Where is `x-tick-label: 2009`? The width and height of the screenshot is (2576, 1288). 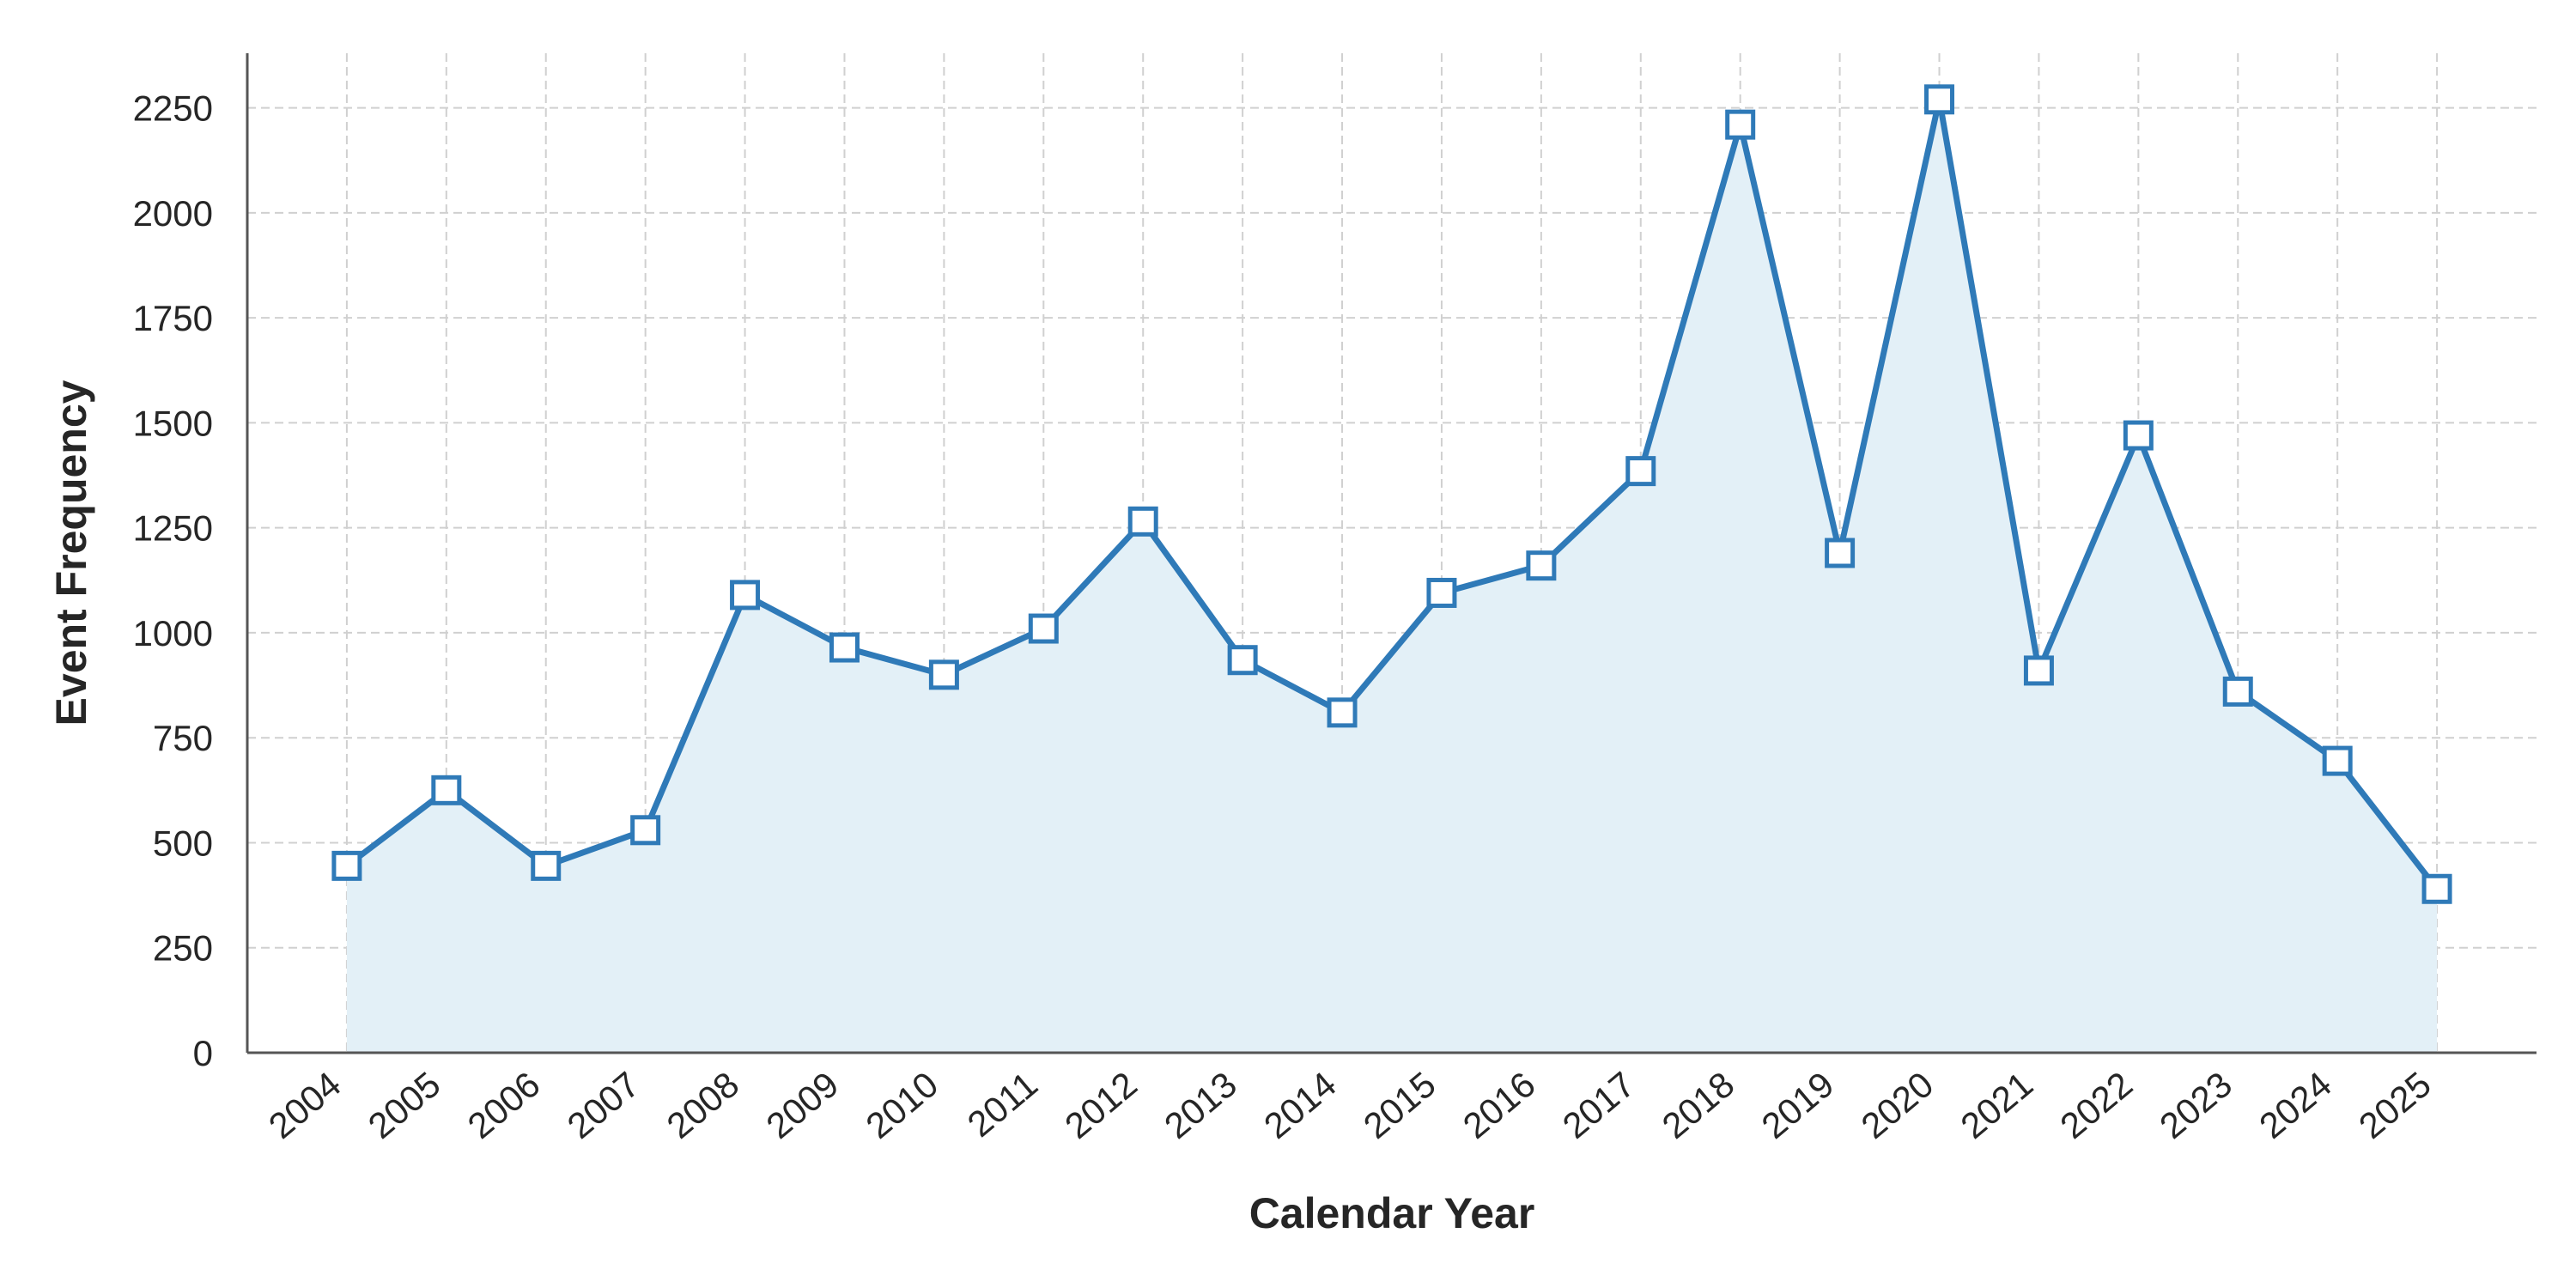 x-tick-label: 2009 is located at coordinates (802, 1105).